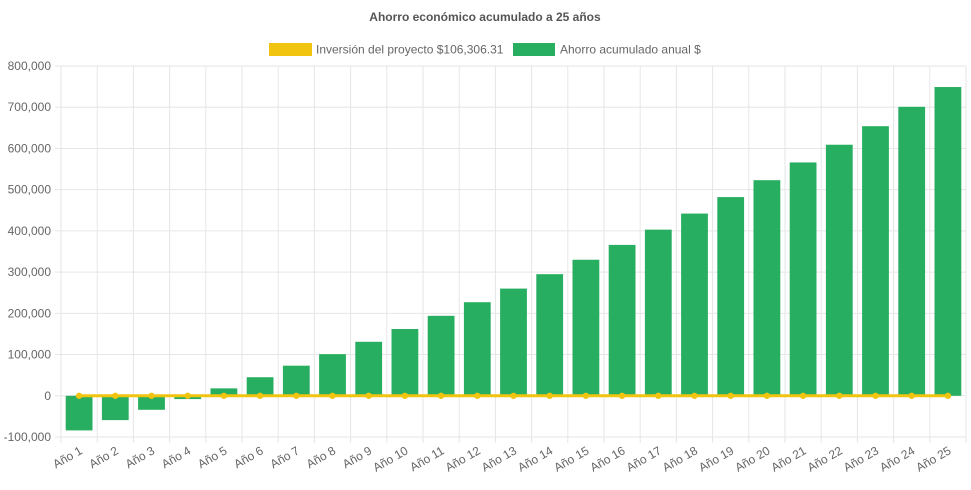 This screenshot has height=490, width=971. I want to click on y-tick-label: 700,000, so click(30, 107).